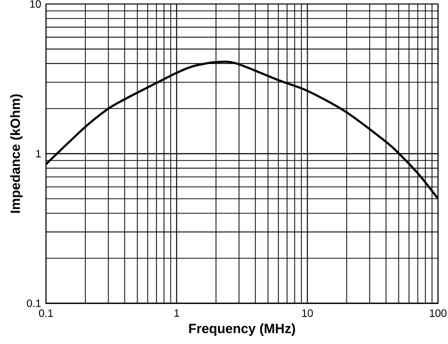  Describe the element at coordinates (33, 304) in the screenshot. I see `y-tick-label: 0.1` at that location.